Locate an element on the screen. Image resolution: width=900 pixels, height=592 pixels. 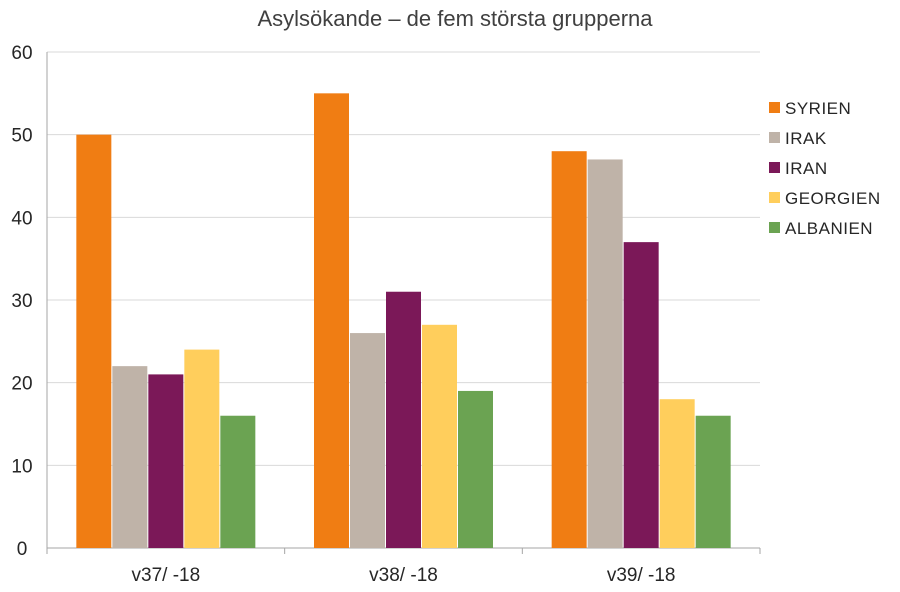
y-tick-labels: 0 10 20 30 40 50 60 is located at coordinates (21, 301).